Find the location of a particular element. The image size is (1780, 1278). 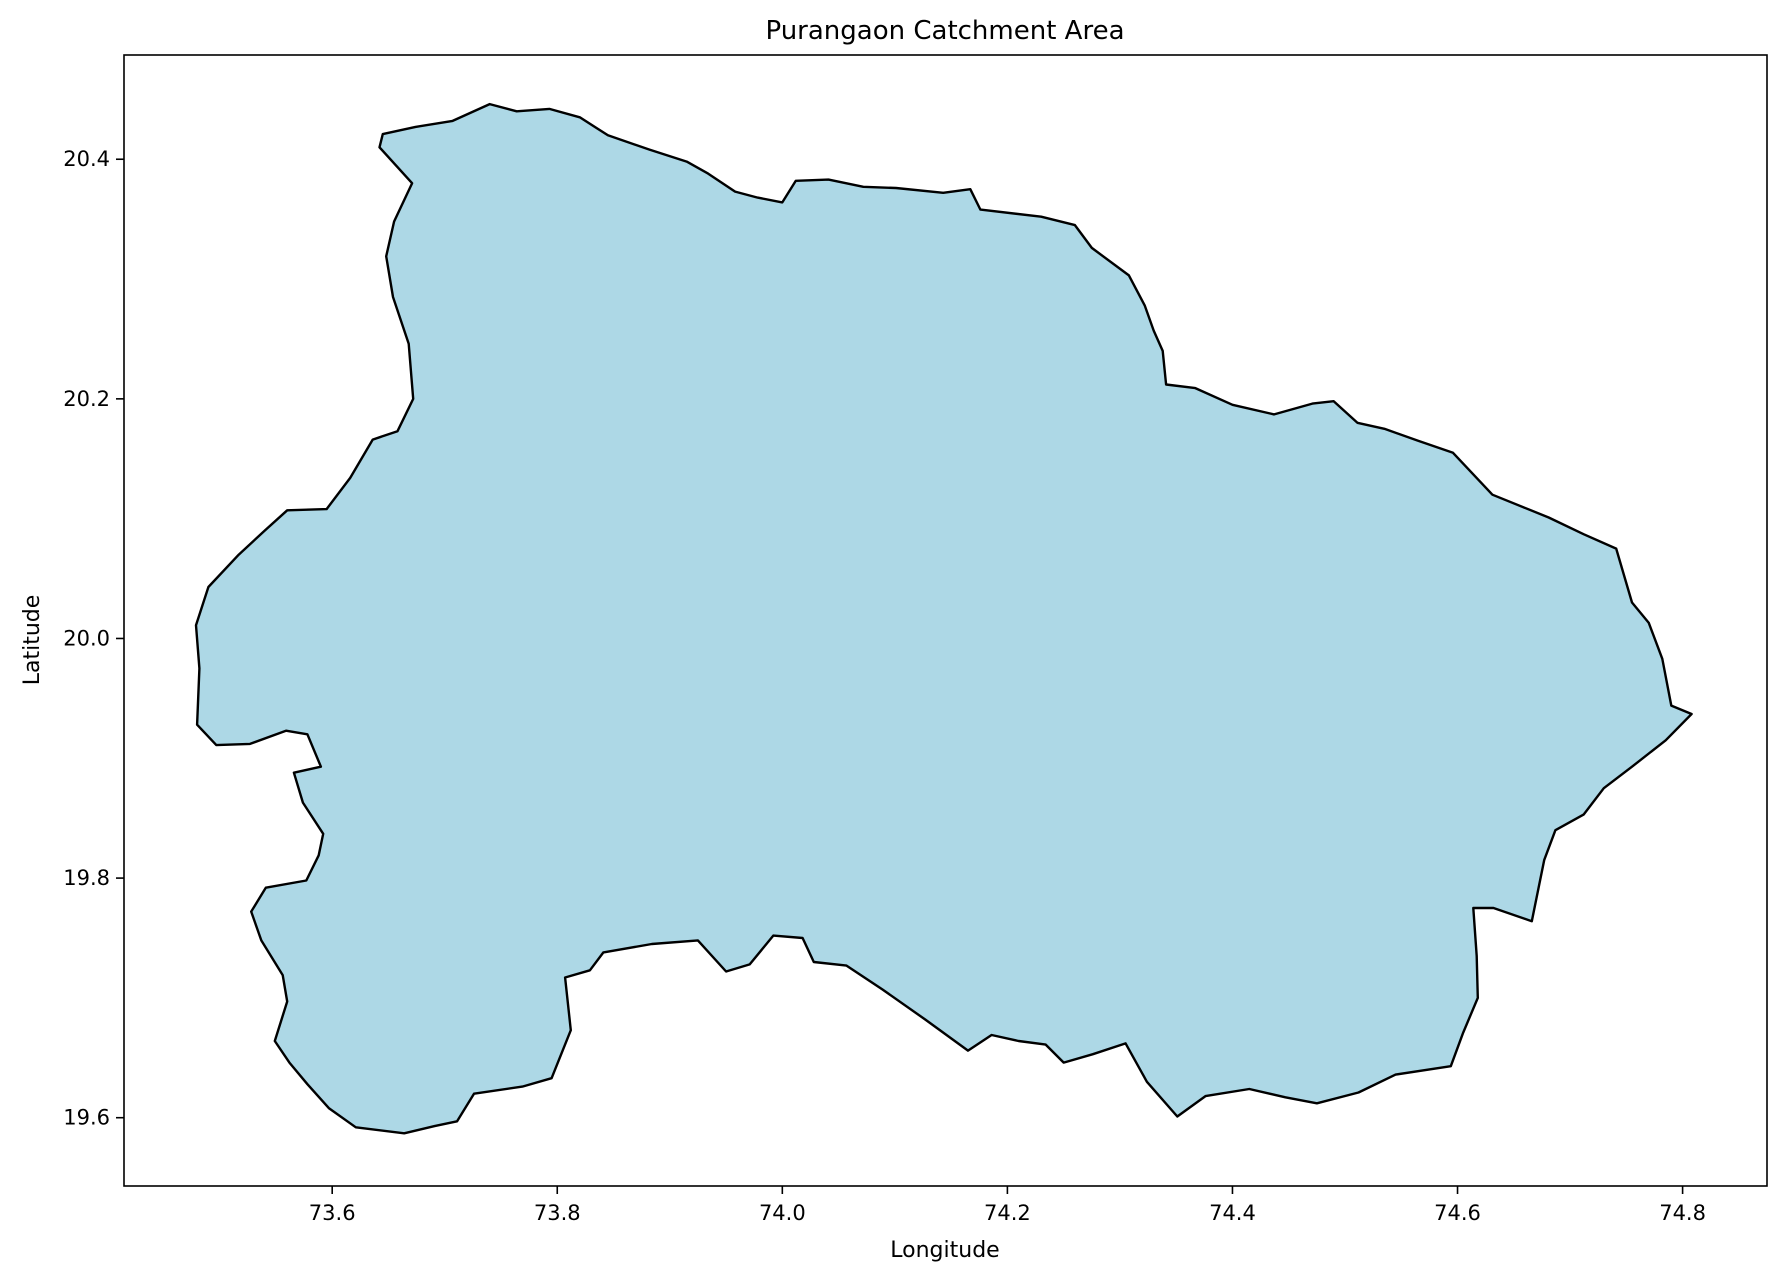

y-axis-label: Latitude is located at coordinates (32, 640).